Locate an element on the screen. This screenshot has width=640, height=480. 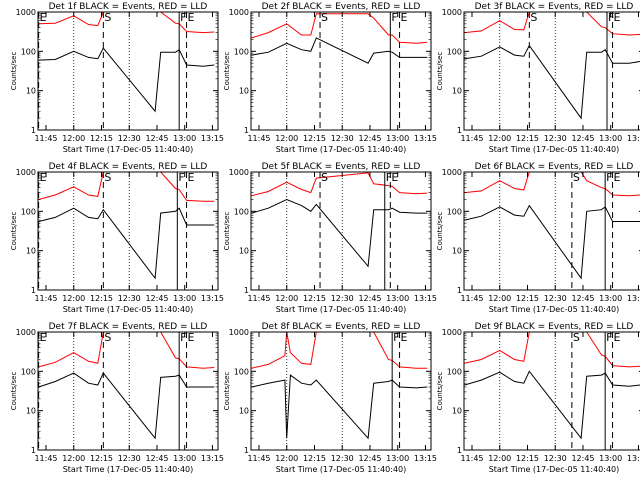
panel-title: Det 5f BLACK = Events, RED = LLD is located at coordinates (341, 167).